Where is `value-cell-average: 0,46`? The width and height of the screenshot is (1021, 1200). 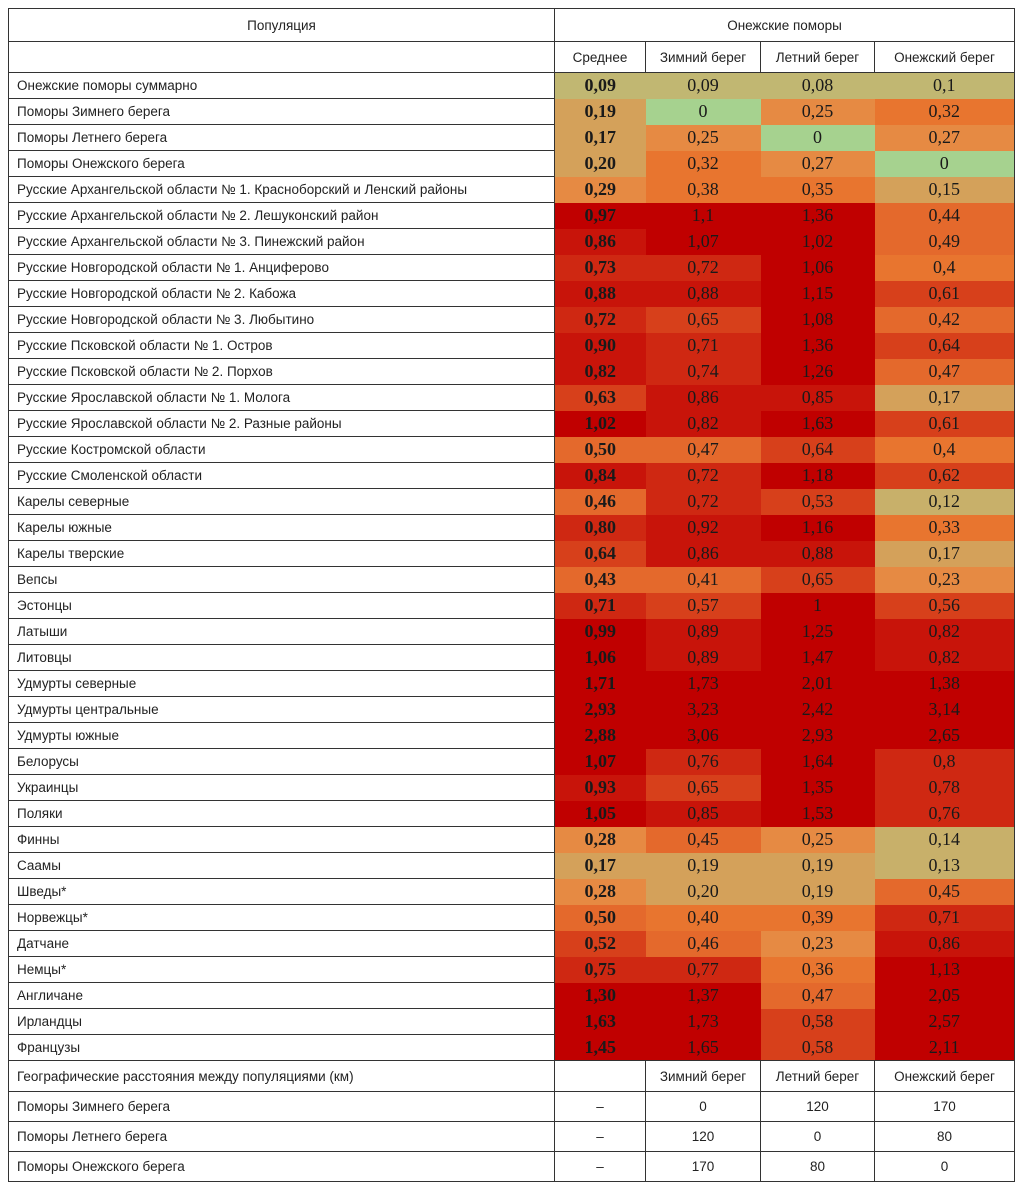 value-cell-average: 0,46 is located at coordinates (600, 501).